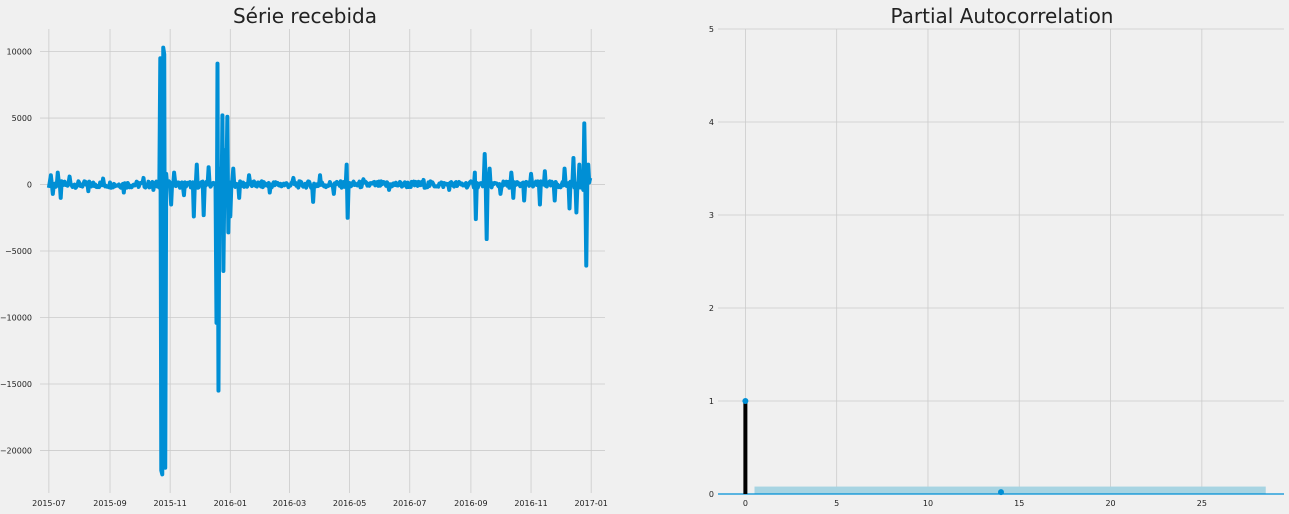  What do you see at coordinates (1019, 503) in the screenshot?
I see `right-x-tick-label: 15` at bounding box center [1019, 503].